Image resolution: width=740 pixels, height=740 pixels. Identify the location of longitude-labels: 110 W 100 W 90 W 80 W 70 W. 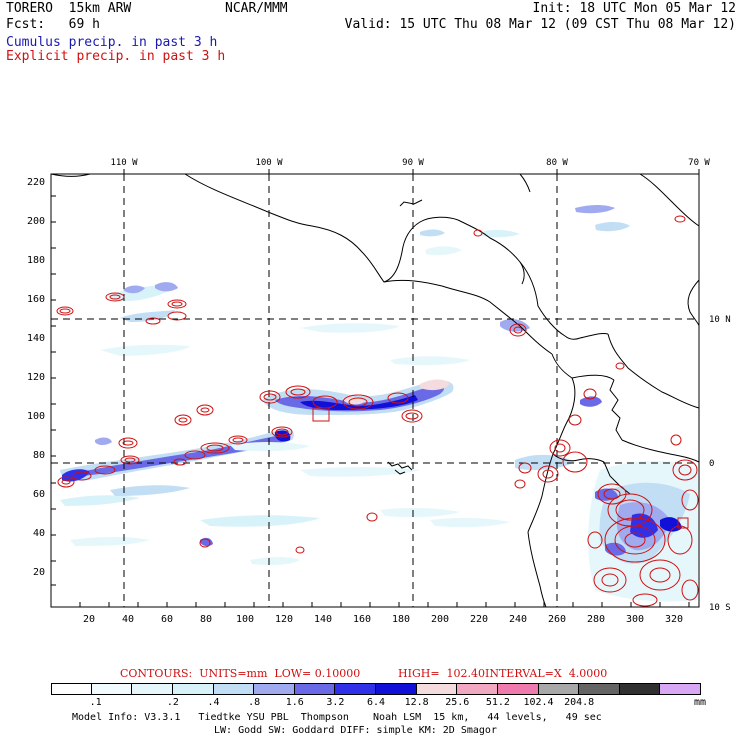
(410, 163).